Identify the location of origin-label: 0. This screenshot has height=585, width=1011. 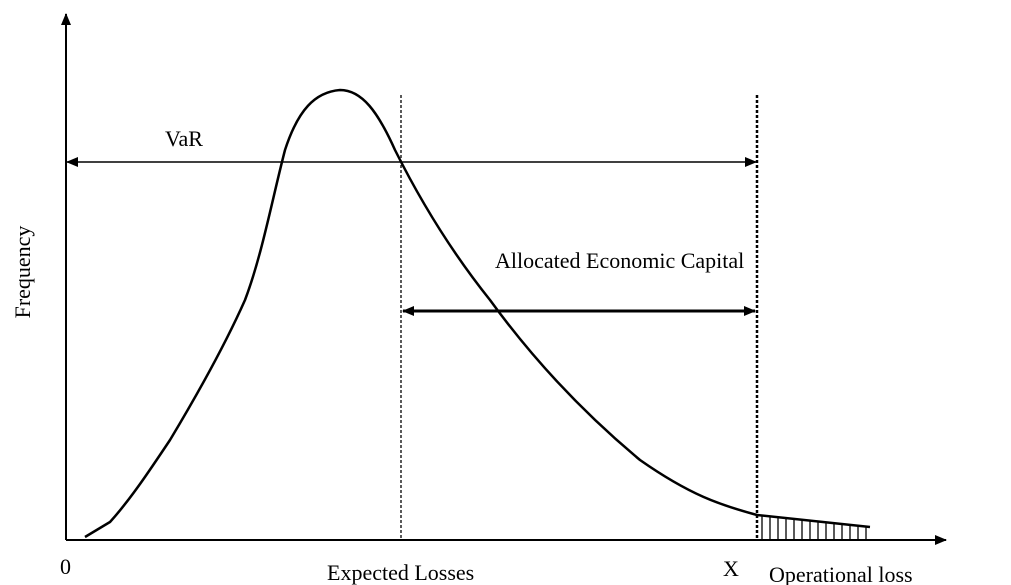
(65, 566).